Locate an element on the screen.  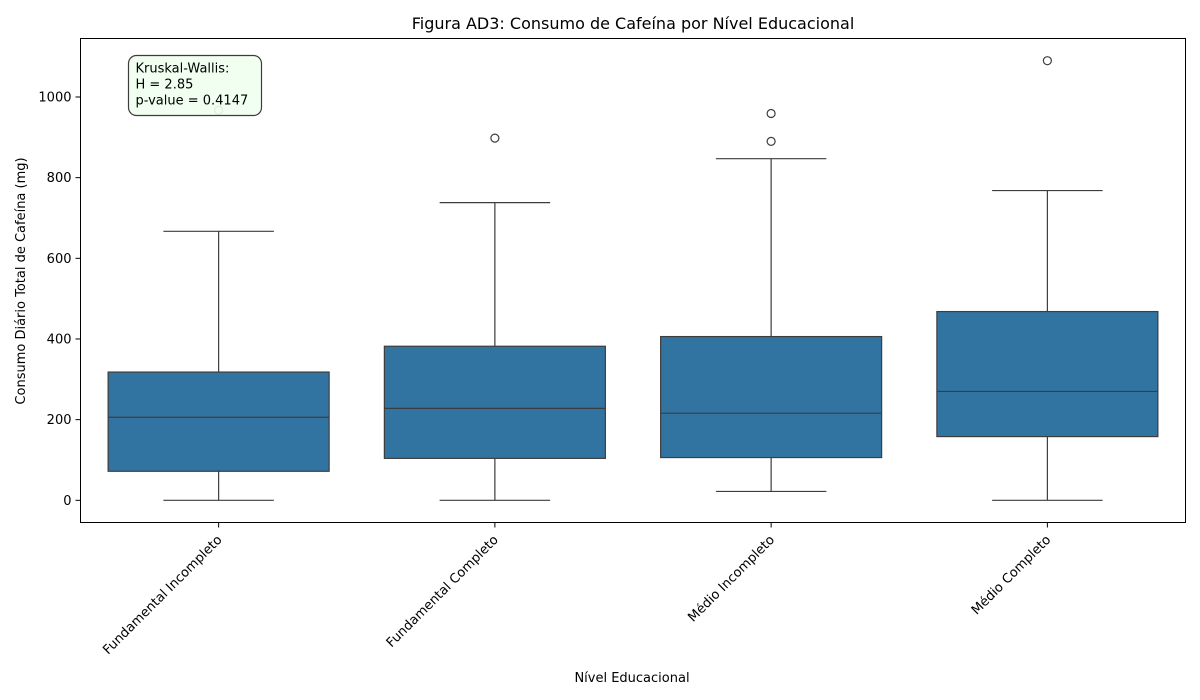
x-tick-label: Médio Completo is located at coordinates (1011, 575).